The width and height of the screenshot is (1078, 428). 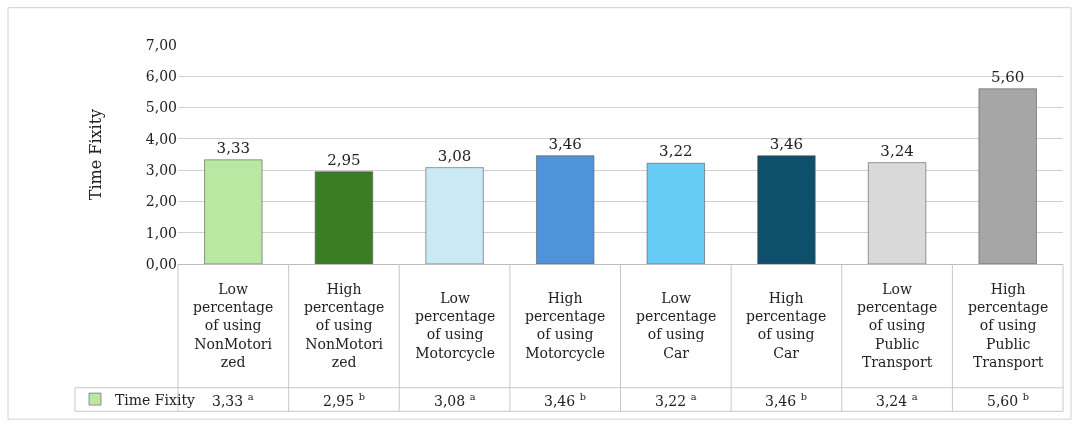 I want to click on text: 3,22, so click(x=671, y=400).